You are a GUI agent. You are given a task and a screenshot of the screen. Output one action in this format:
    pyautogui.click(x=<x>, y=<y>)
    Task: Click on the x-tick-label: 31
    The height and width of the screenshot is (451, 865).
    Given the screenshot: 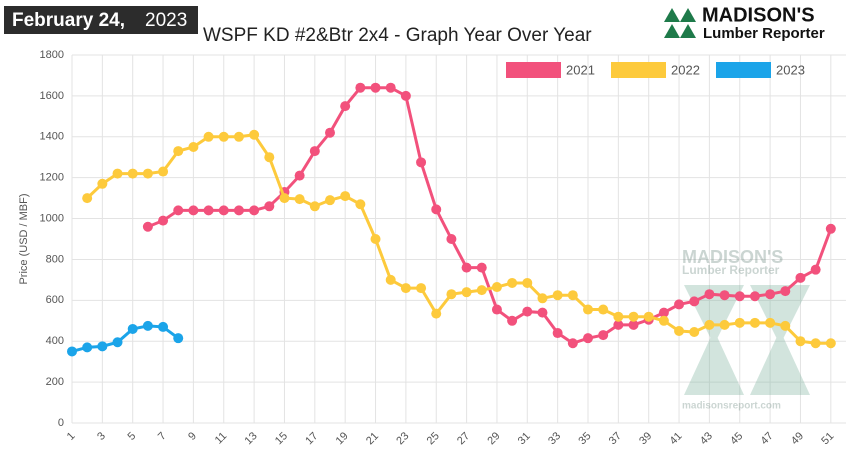 What is the action you would take?
    pyautogui.click(x=524, y=438)
    